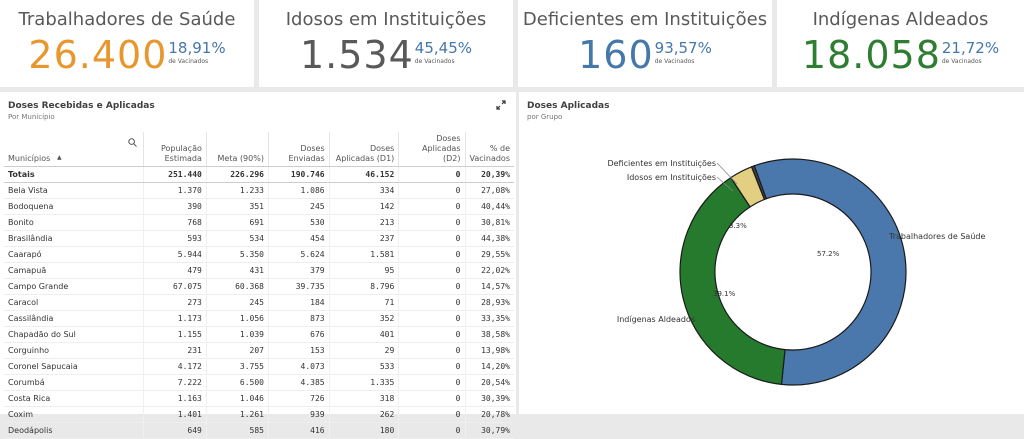  What do you see at coordinates (74, 149) in the screenshot?
I see `header-municipios: Municípios ▲` at bounding box center [74, 149].